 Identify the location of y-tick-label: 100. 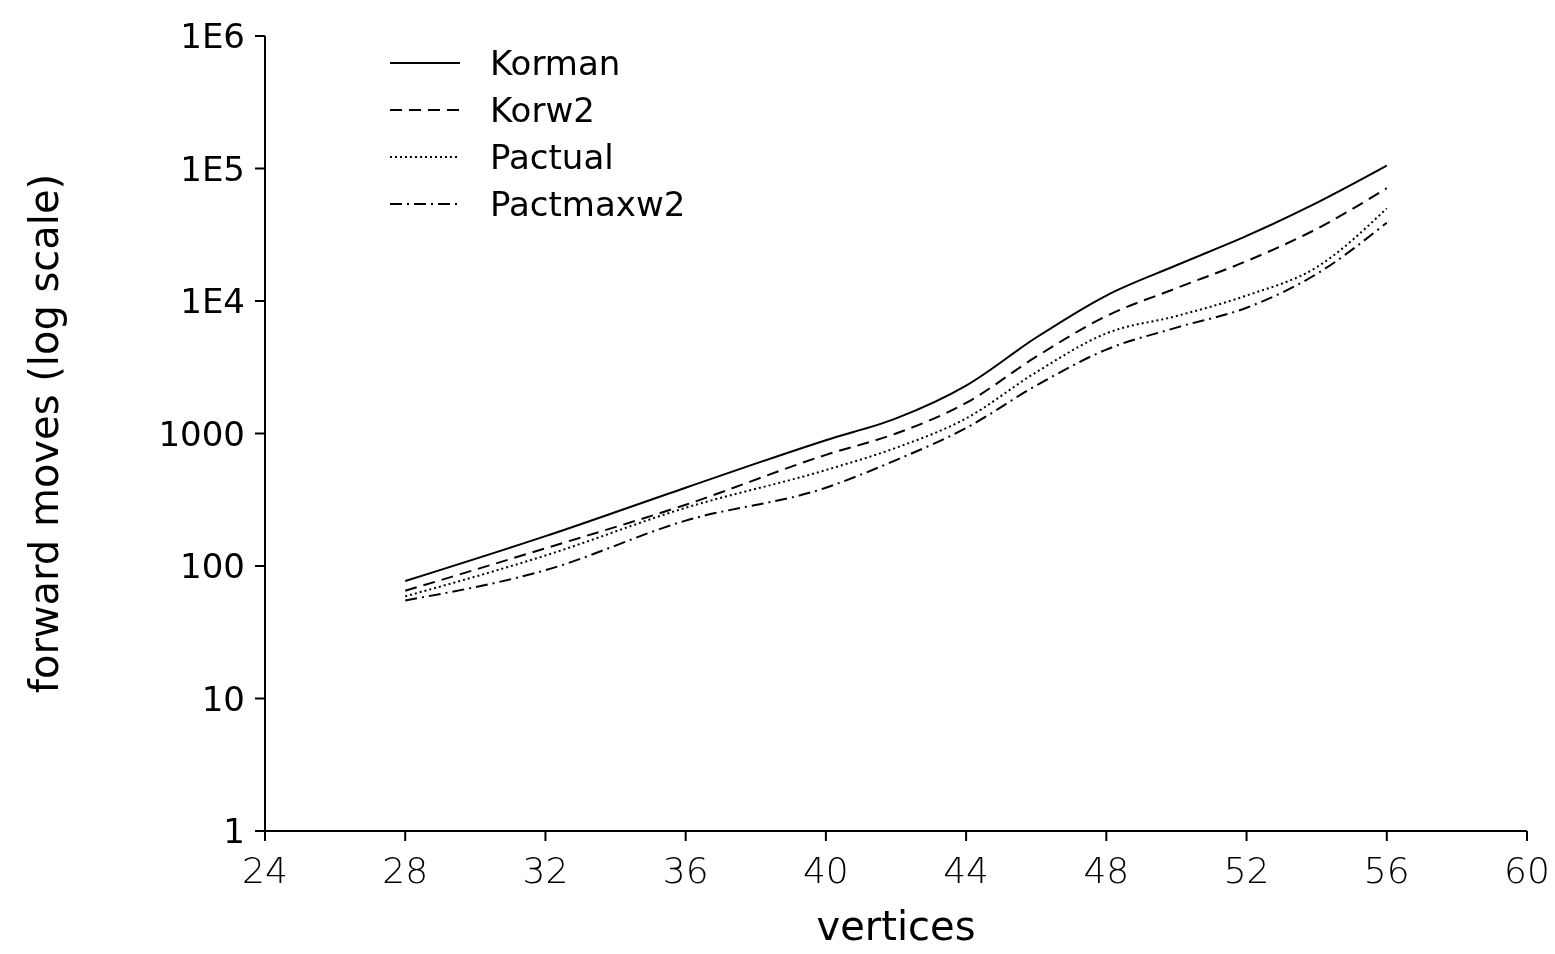
(212, 566).